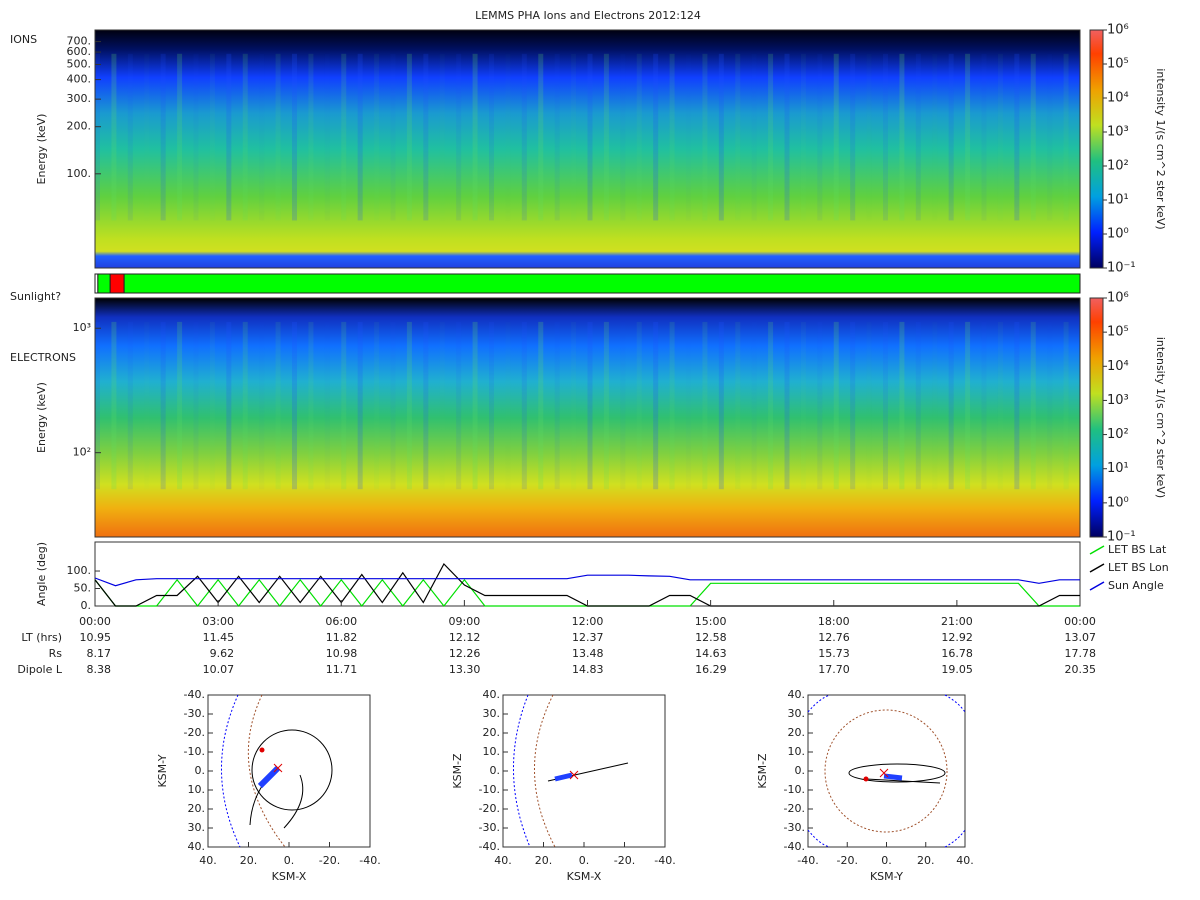  Describe the element at coordinates (465, 637) in the screenshot. I see `ephemeris-value: 12.12` at that location.